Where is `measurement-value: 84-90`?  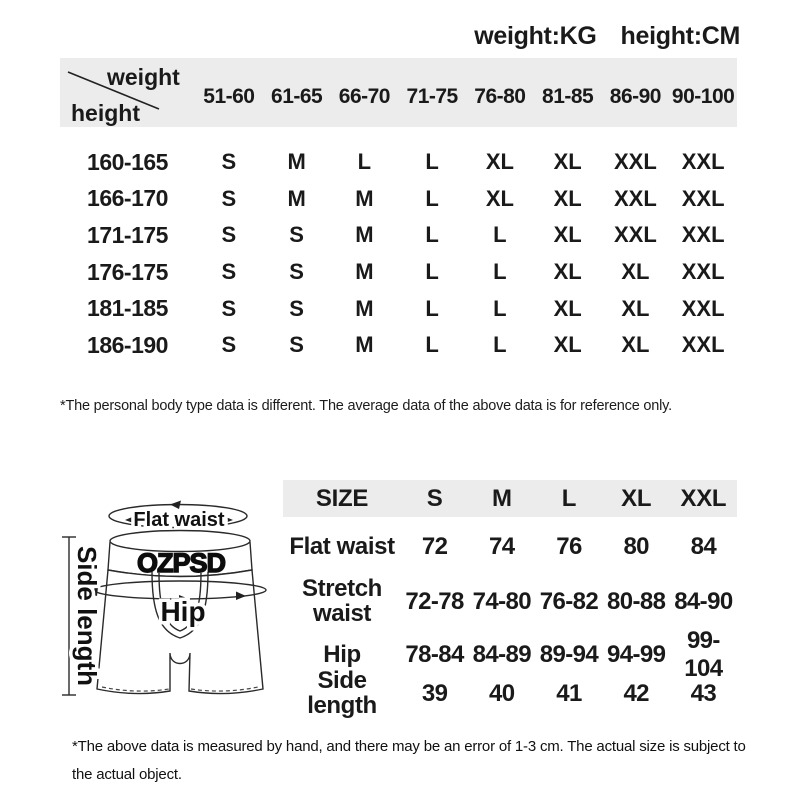
measurement-value: 84-90 is located at coordinates (703, 601).